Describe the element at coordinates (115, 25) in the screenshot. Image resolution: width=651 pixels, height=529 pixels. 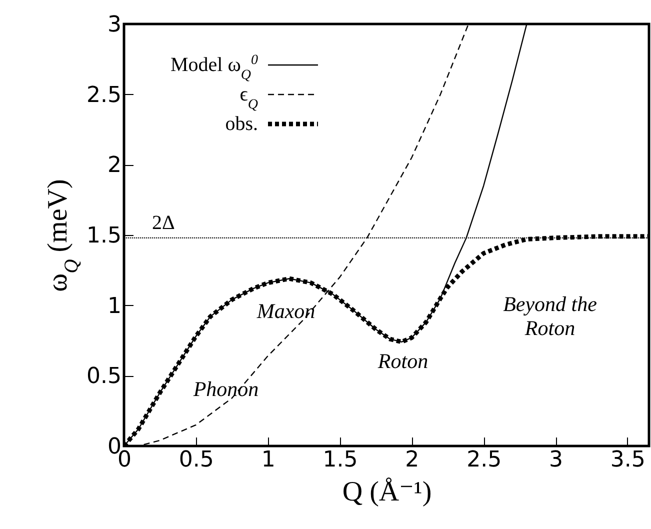
I see `y-tick-label: 3` at that location.